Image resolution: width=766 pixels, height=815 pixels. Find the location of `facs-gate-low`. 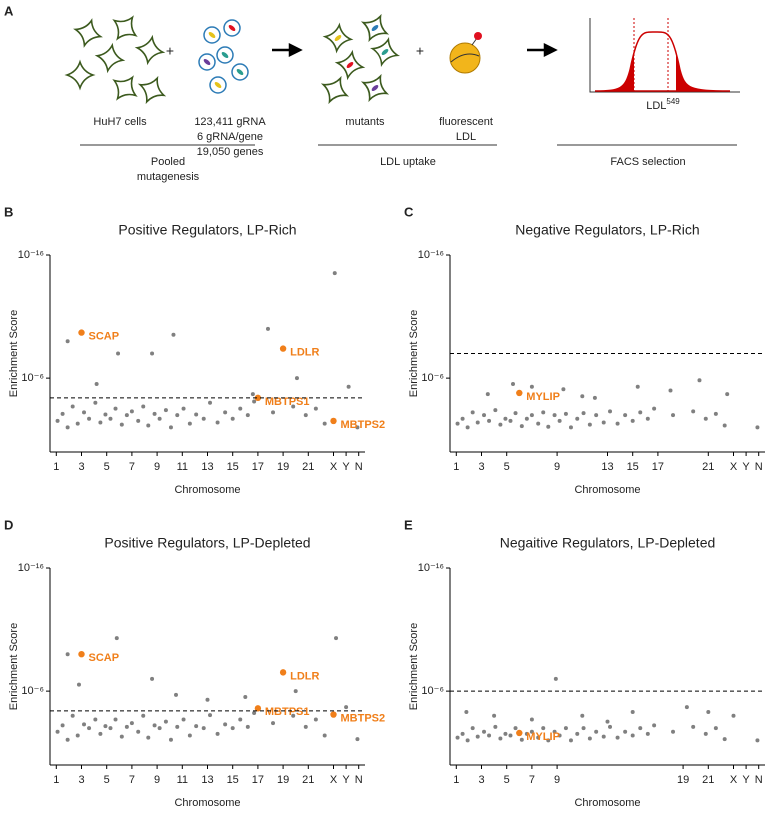

facs-gate-low is located at coordinates (614, 70).